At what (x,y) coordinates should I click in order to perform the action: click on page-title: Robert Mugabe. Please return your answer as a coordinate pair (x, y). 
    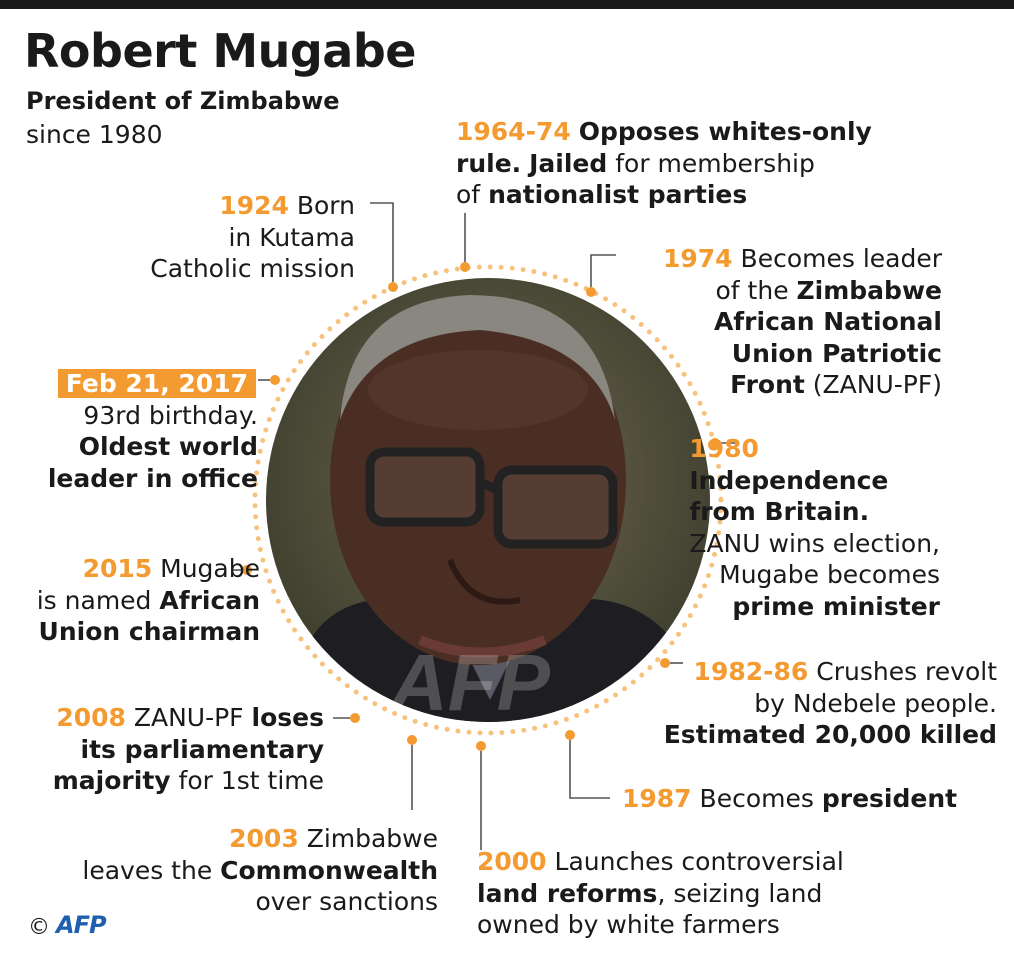
    Looking at the image, I should click on (220, 51).